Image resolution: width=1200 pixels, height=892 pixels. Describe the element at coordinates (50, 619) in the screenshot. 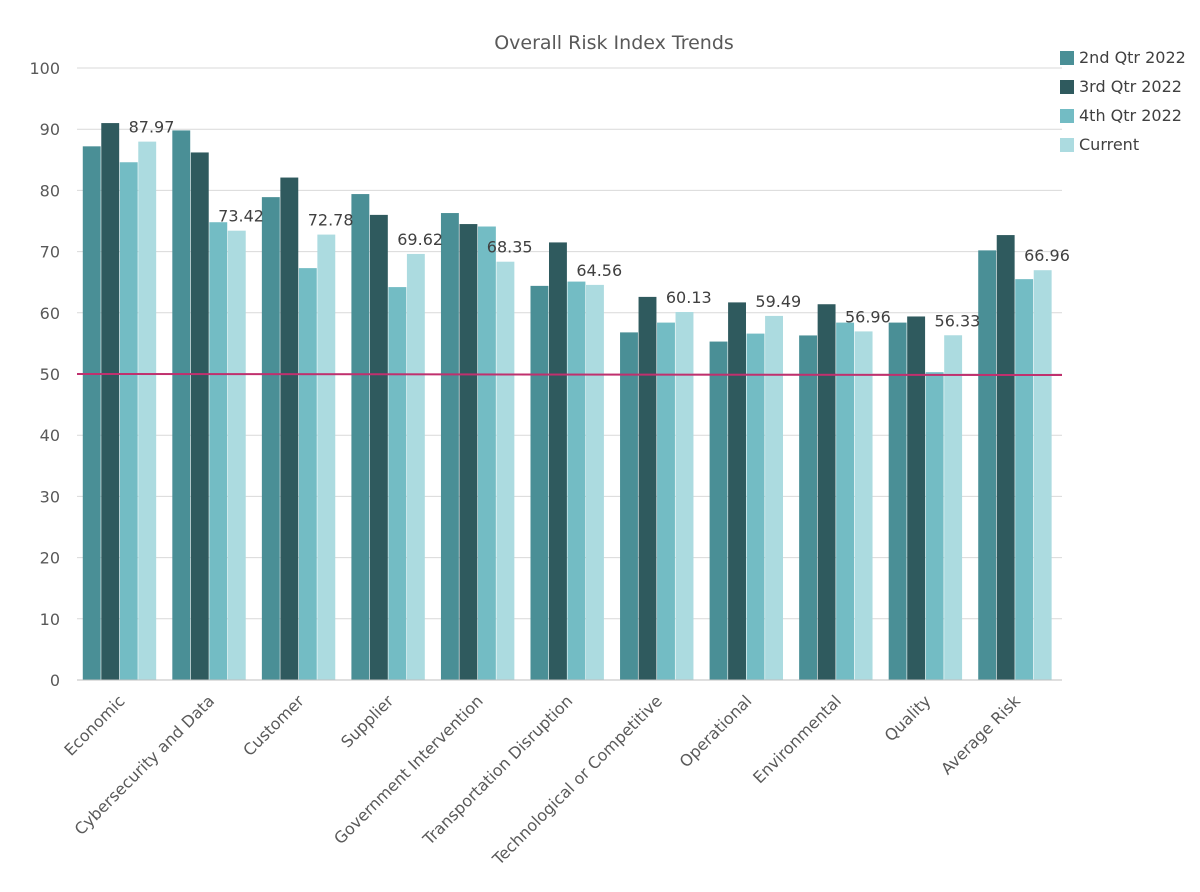

I see `y-tick-label: 10` at that location.